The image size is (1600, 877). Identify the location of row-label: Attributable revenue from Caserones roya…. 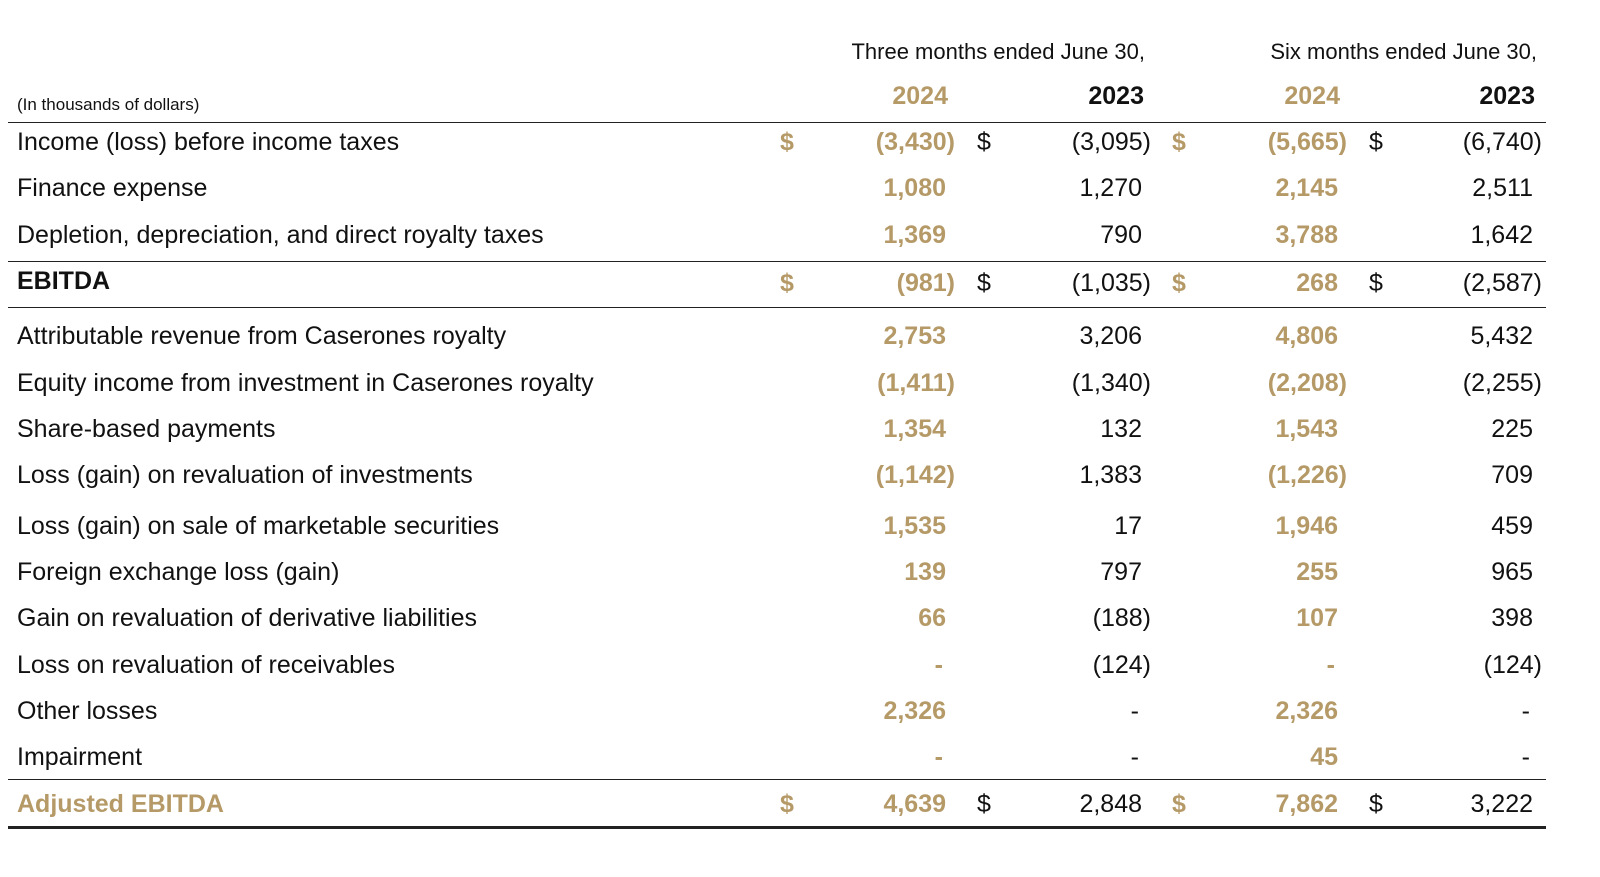
(262, 336).